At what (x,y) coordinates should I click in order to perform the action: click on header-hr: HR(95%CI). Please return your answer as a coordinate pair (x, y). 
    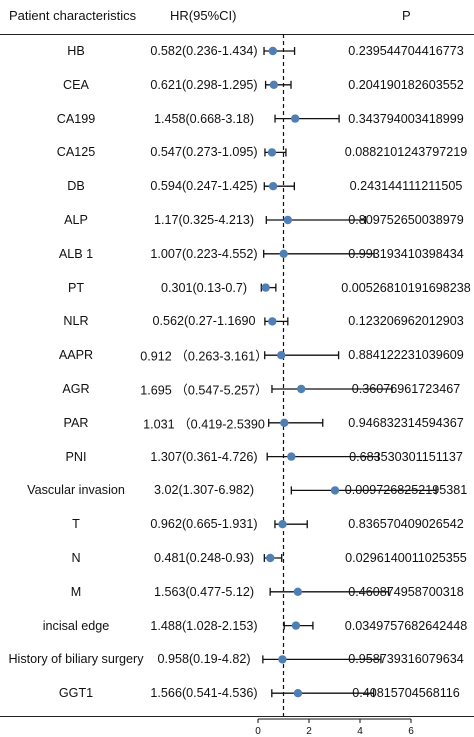
    Looking at the image, I should click on (203, 15).